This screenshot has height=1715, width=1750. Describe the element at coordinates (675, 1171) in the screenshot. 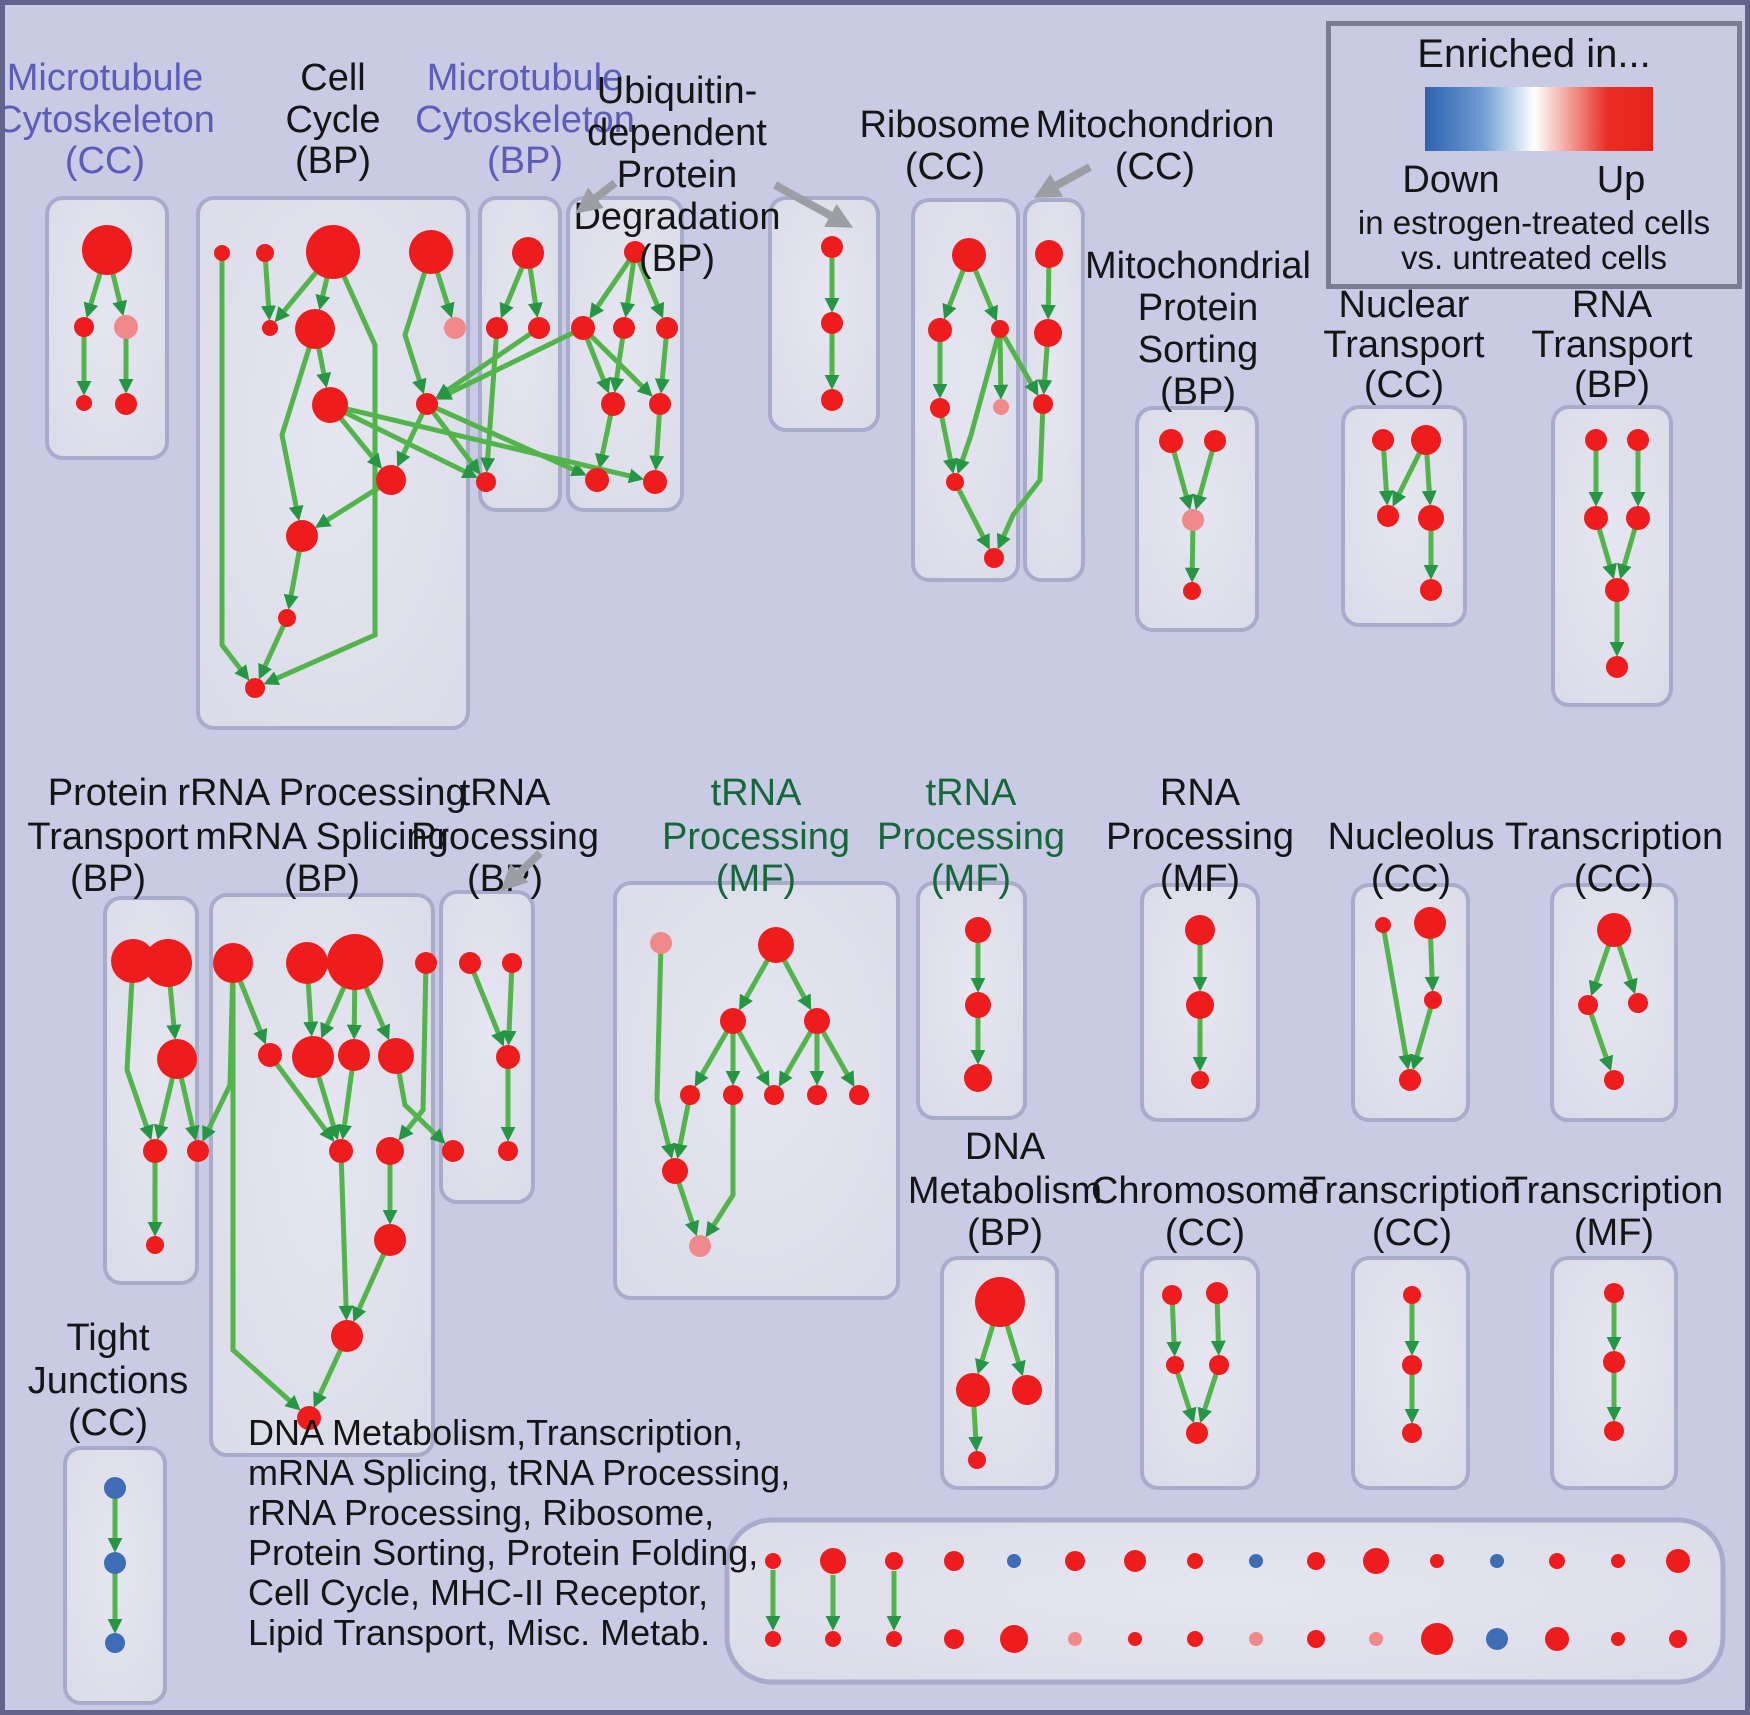

I see `go-term-node-tmf1-low` at that location.